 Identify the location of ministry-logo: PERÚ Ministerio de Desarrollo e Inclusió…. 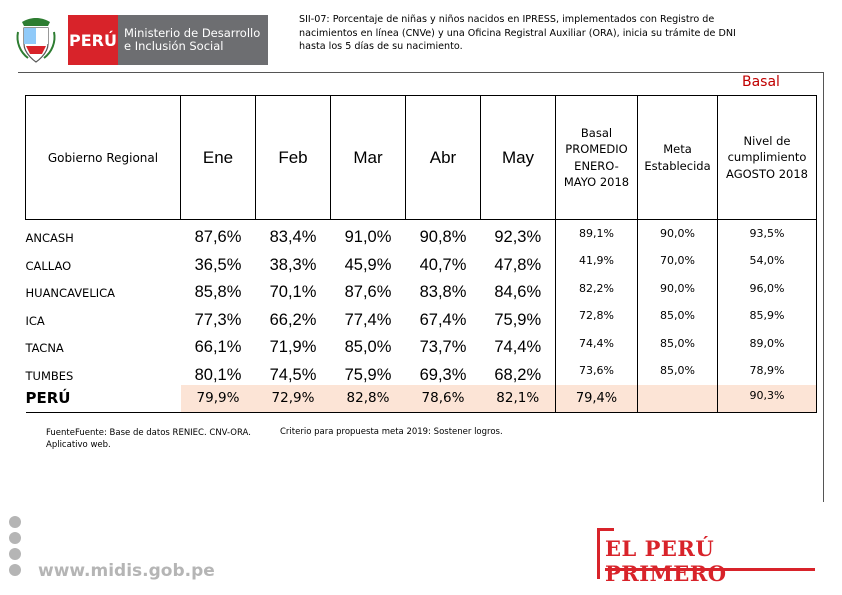
(141, 40).